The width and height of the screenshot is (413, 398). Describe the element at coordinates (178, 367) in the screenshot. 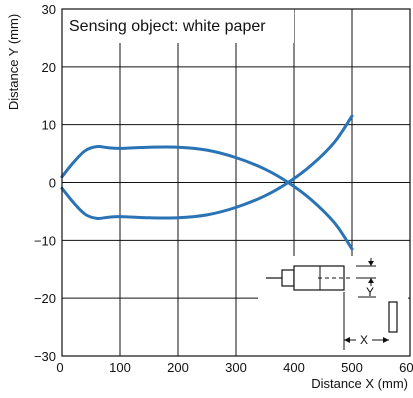

I see `x-tick-label: 200` at that location.